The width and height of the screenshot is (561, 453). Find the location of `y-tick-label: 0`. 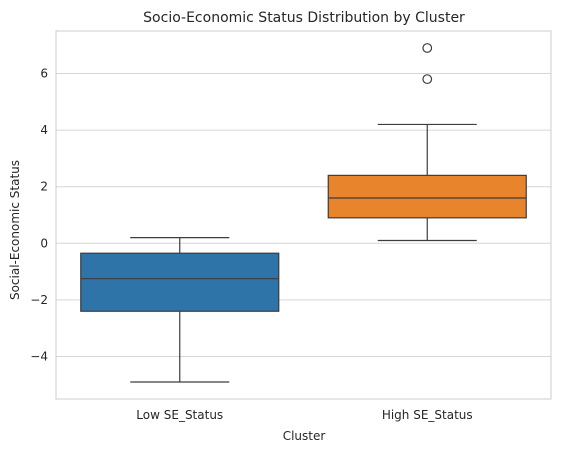

y-tick-label: 0 is located at coordinates (44, 243).